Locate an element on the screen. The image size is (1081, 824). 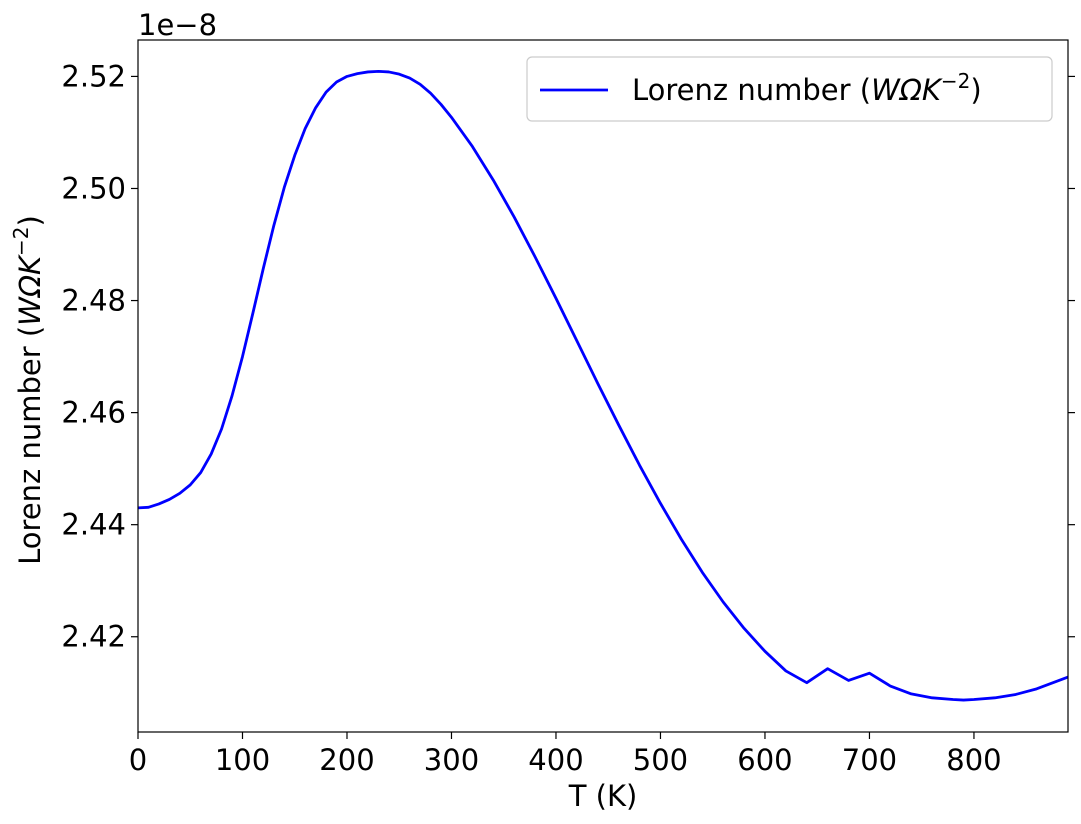
y-tick-label-5: 2.52 is located at coordinates (93, 76).